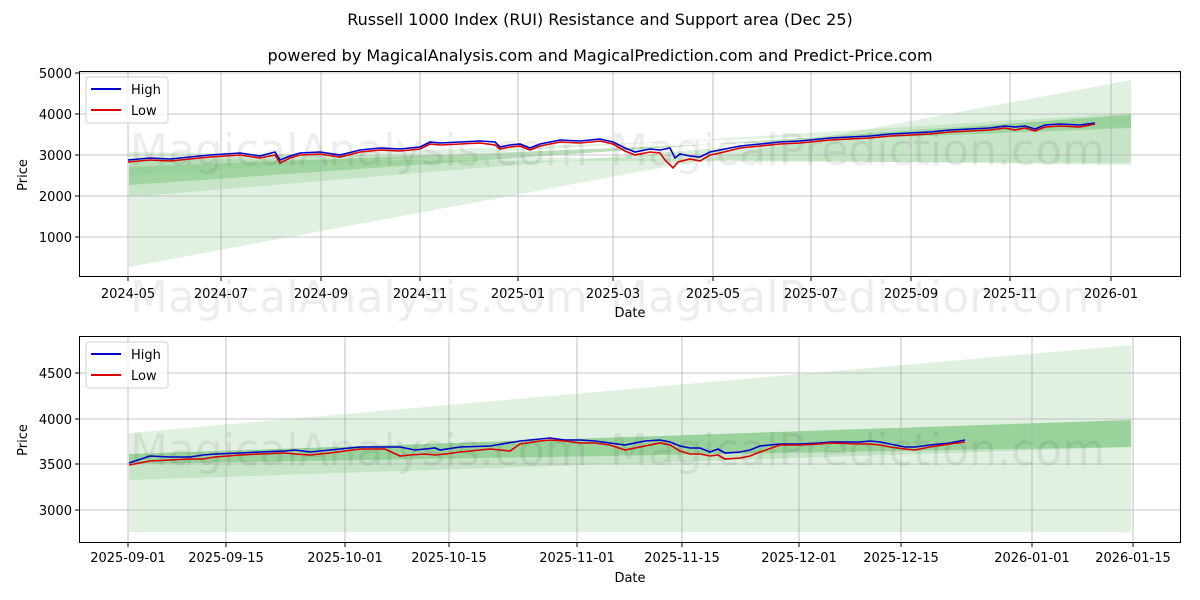  What do you see at coordinates (55, 197) in the screenshot?
I see `top-y-tick-label: 2000` at bounding box center [55, 197].